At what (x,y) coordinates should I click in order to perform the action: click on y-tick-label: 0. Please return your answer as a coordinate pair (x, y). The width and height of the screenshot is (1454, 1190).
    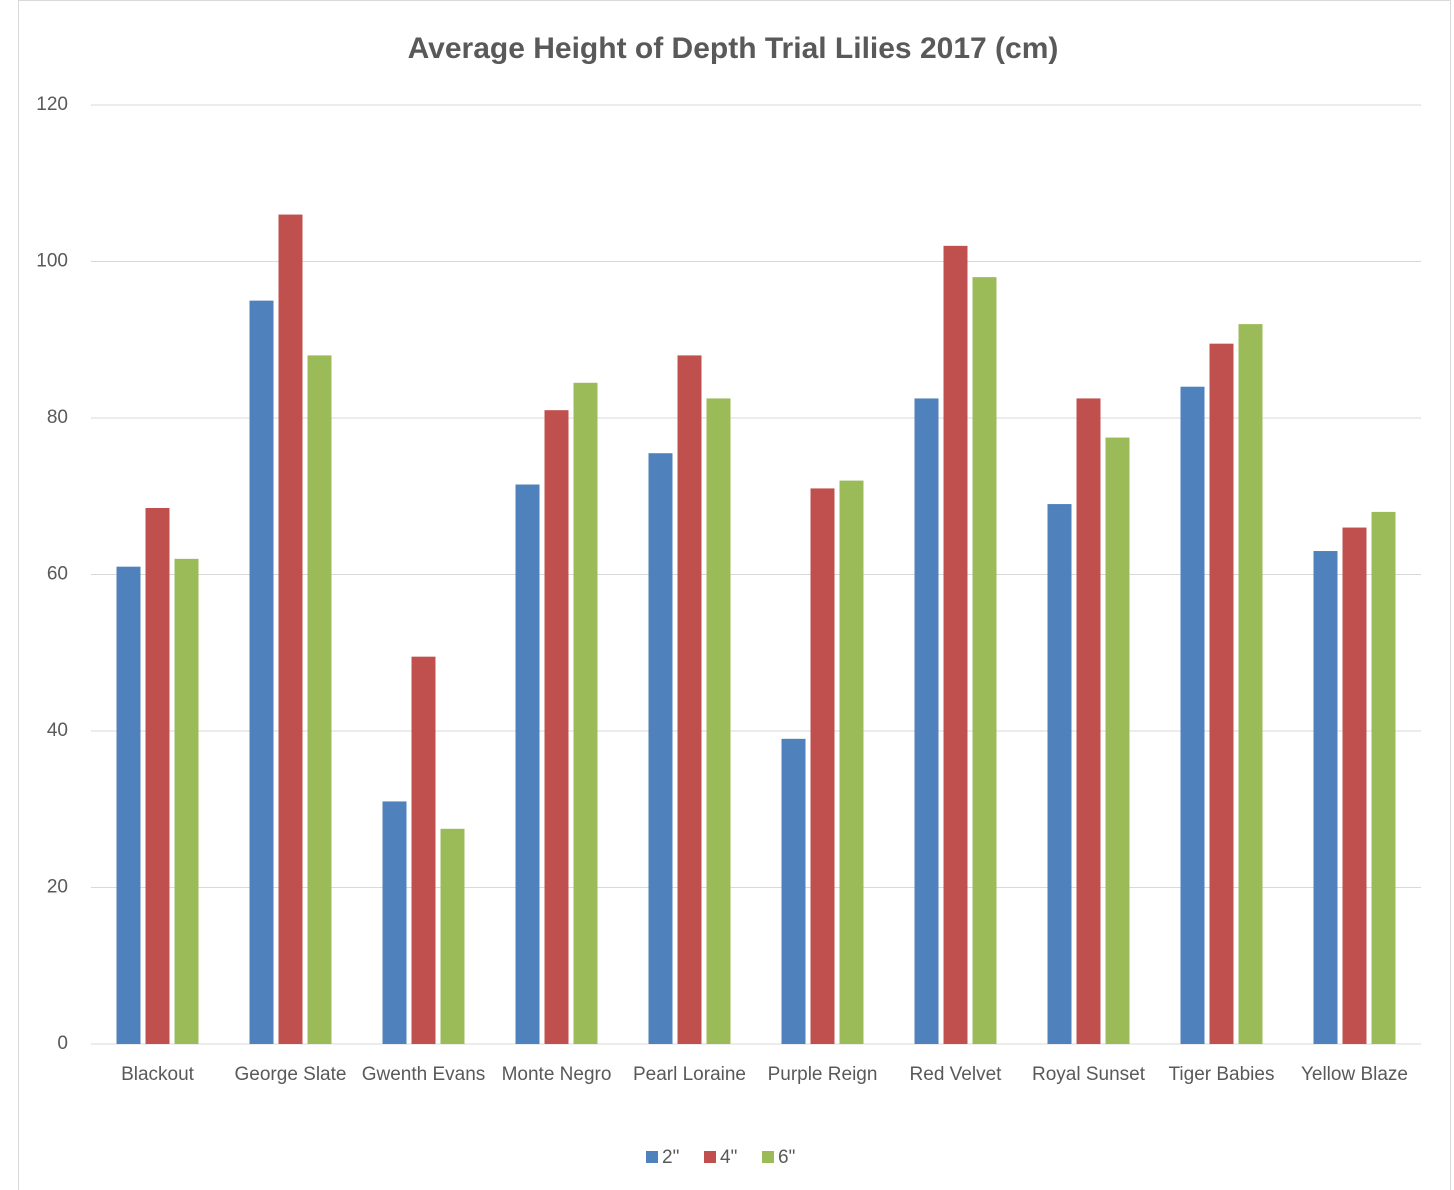
    Looking at the image, I should click on (62, 1043).